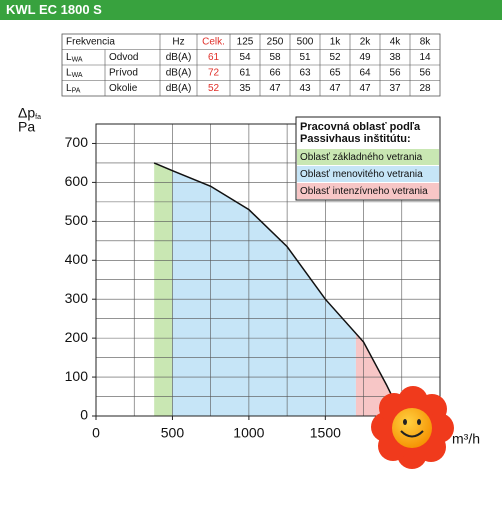  Describe the element at coordinates (84, 415) in the screenshot. I see `y-tick-label: 0` at that location.